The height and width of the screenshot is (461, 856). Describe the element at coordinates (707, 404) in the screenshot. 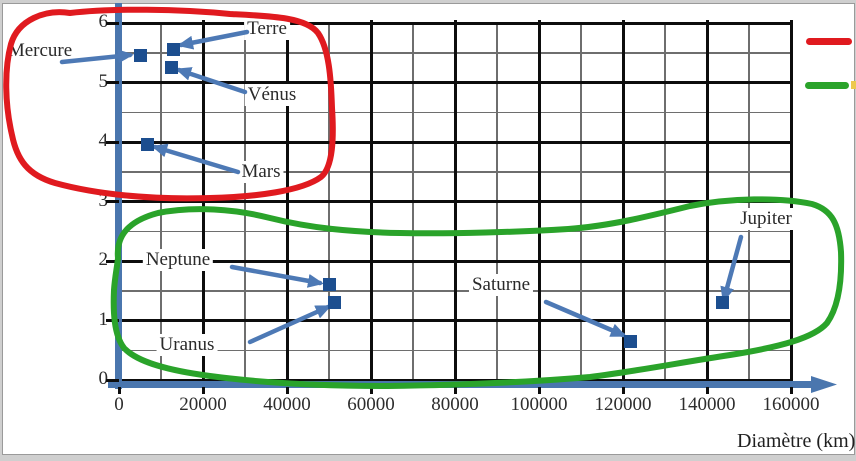

I see `x-tick-label: 140000` at that location.